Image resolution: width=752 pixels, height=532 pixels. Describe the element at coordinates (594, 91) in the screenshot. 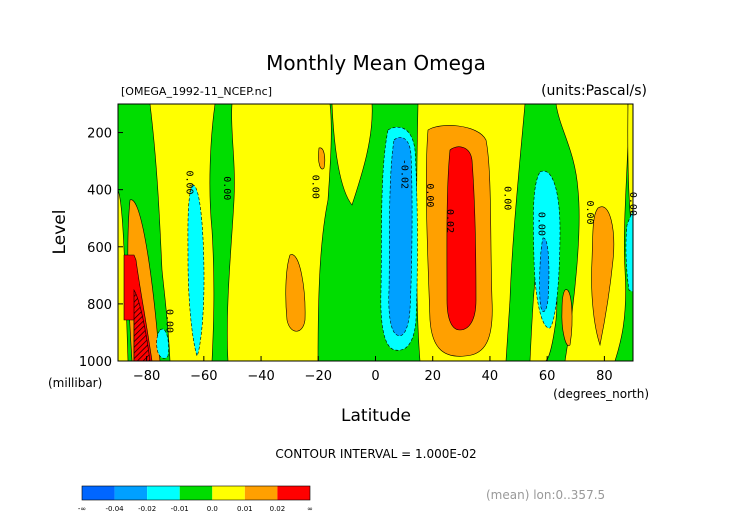

I see `units-label: (units:Pascal/s)` at that location.